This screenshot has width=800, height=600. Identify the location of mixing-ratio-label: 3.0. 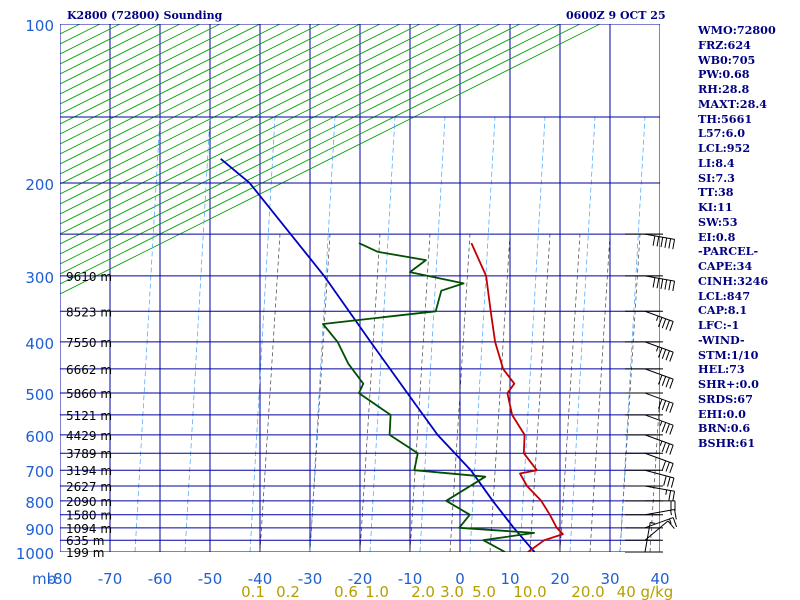
(452, 591).